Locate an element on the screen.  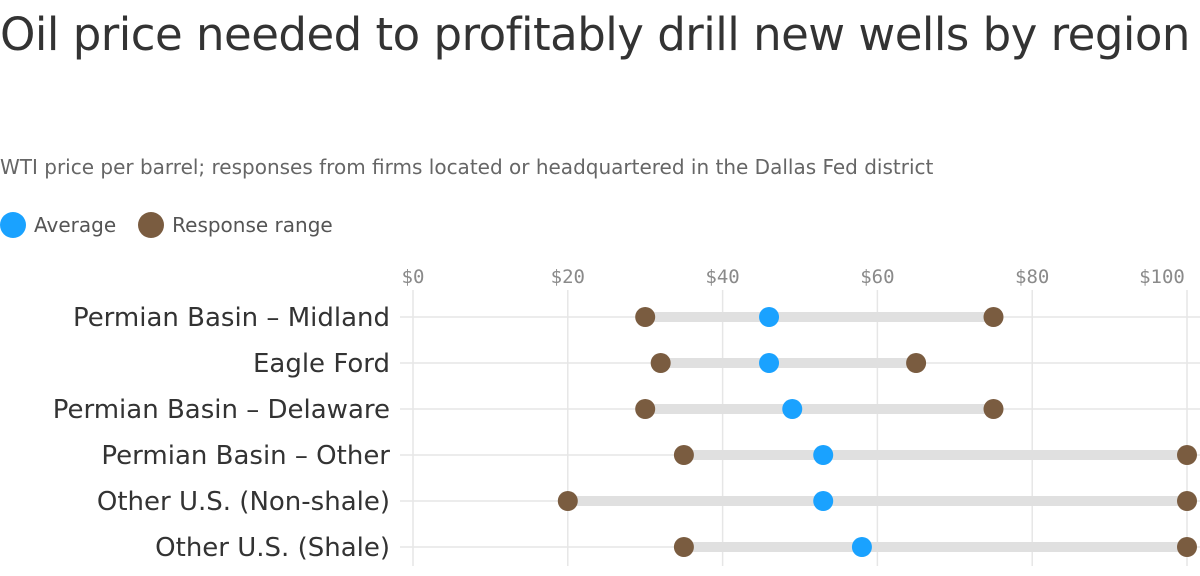
x-tick-label: $20 is located at coordinates (568, 277).